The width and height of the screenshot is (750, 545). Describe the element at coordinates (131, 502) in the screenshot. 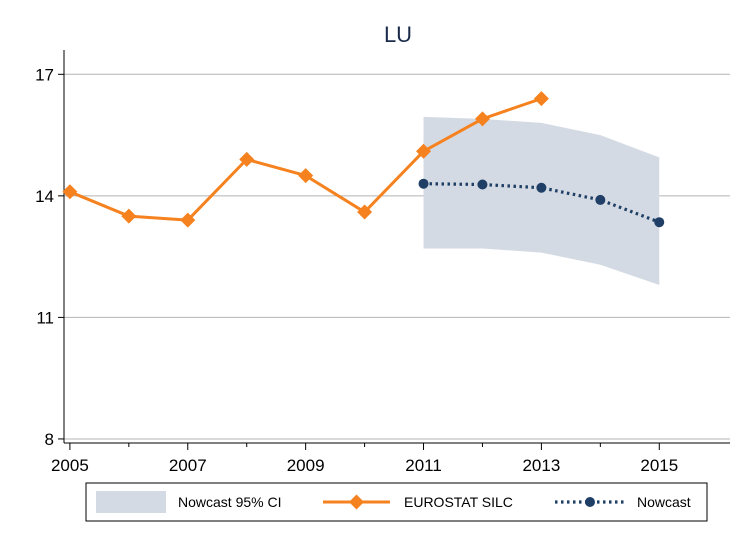

I see `legend-swatch-ci` at that location.